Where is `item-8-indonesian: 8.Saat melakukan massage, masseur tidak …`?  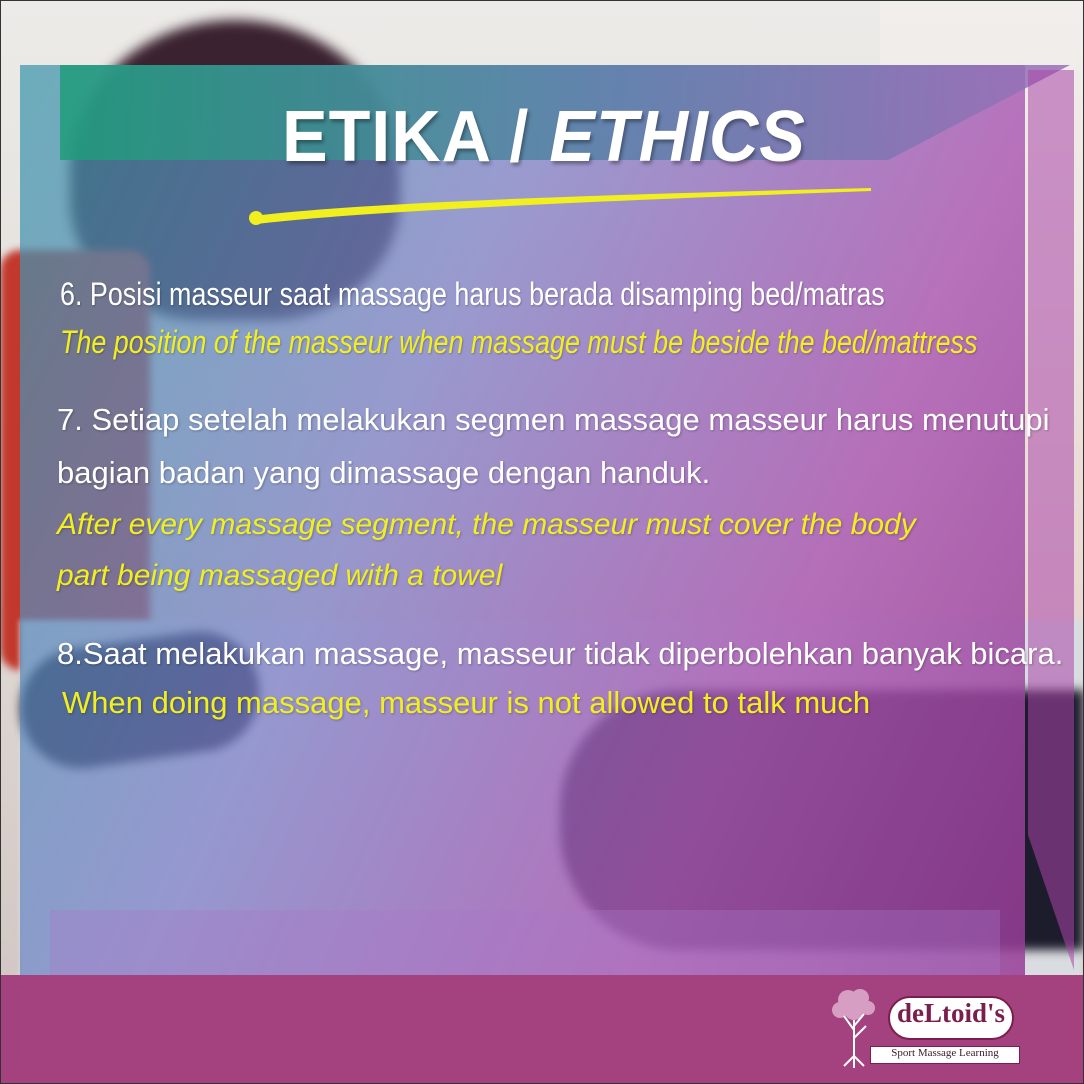
item-8-indonesian: 8.Saat melakukan massage, masseur tidak … is located at coordinates (560, 653).